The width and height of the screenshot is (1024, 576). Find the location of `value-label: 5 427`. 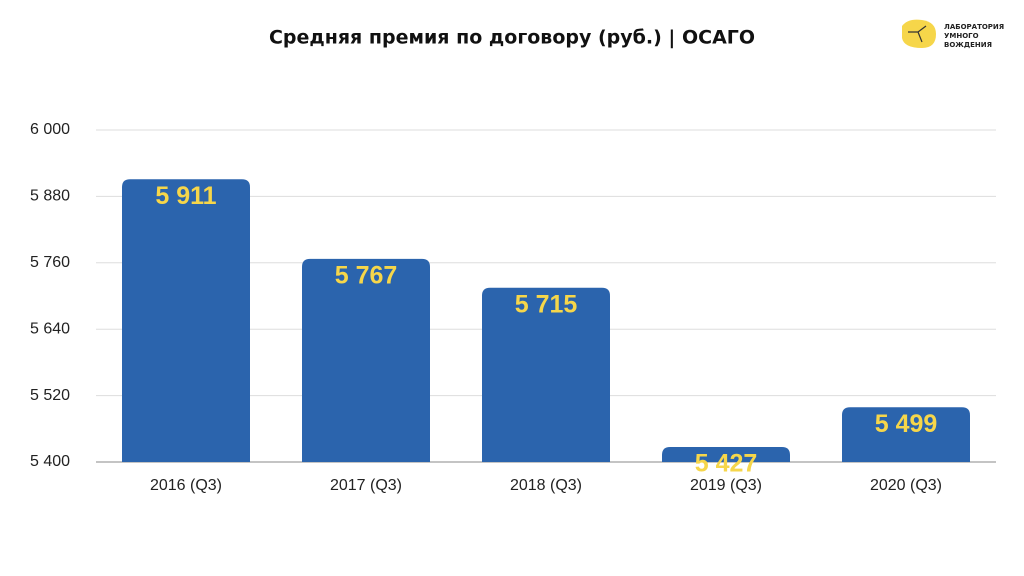

value-label: 5 427 is located at coordinates (726, 464).